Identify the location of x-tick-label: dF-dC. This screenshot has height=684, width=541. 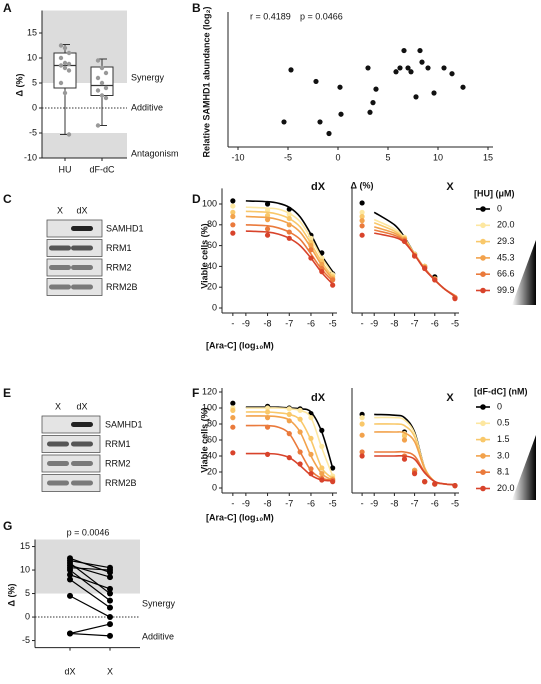
(102, 169).